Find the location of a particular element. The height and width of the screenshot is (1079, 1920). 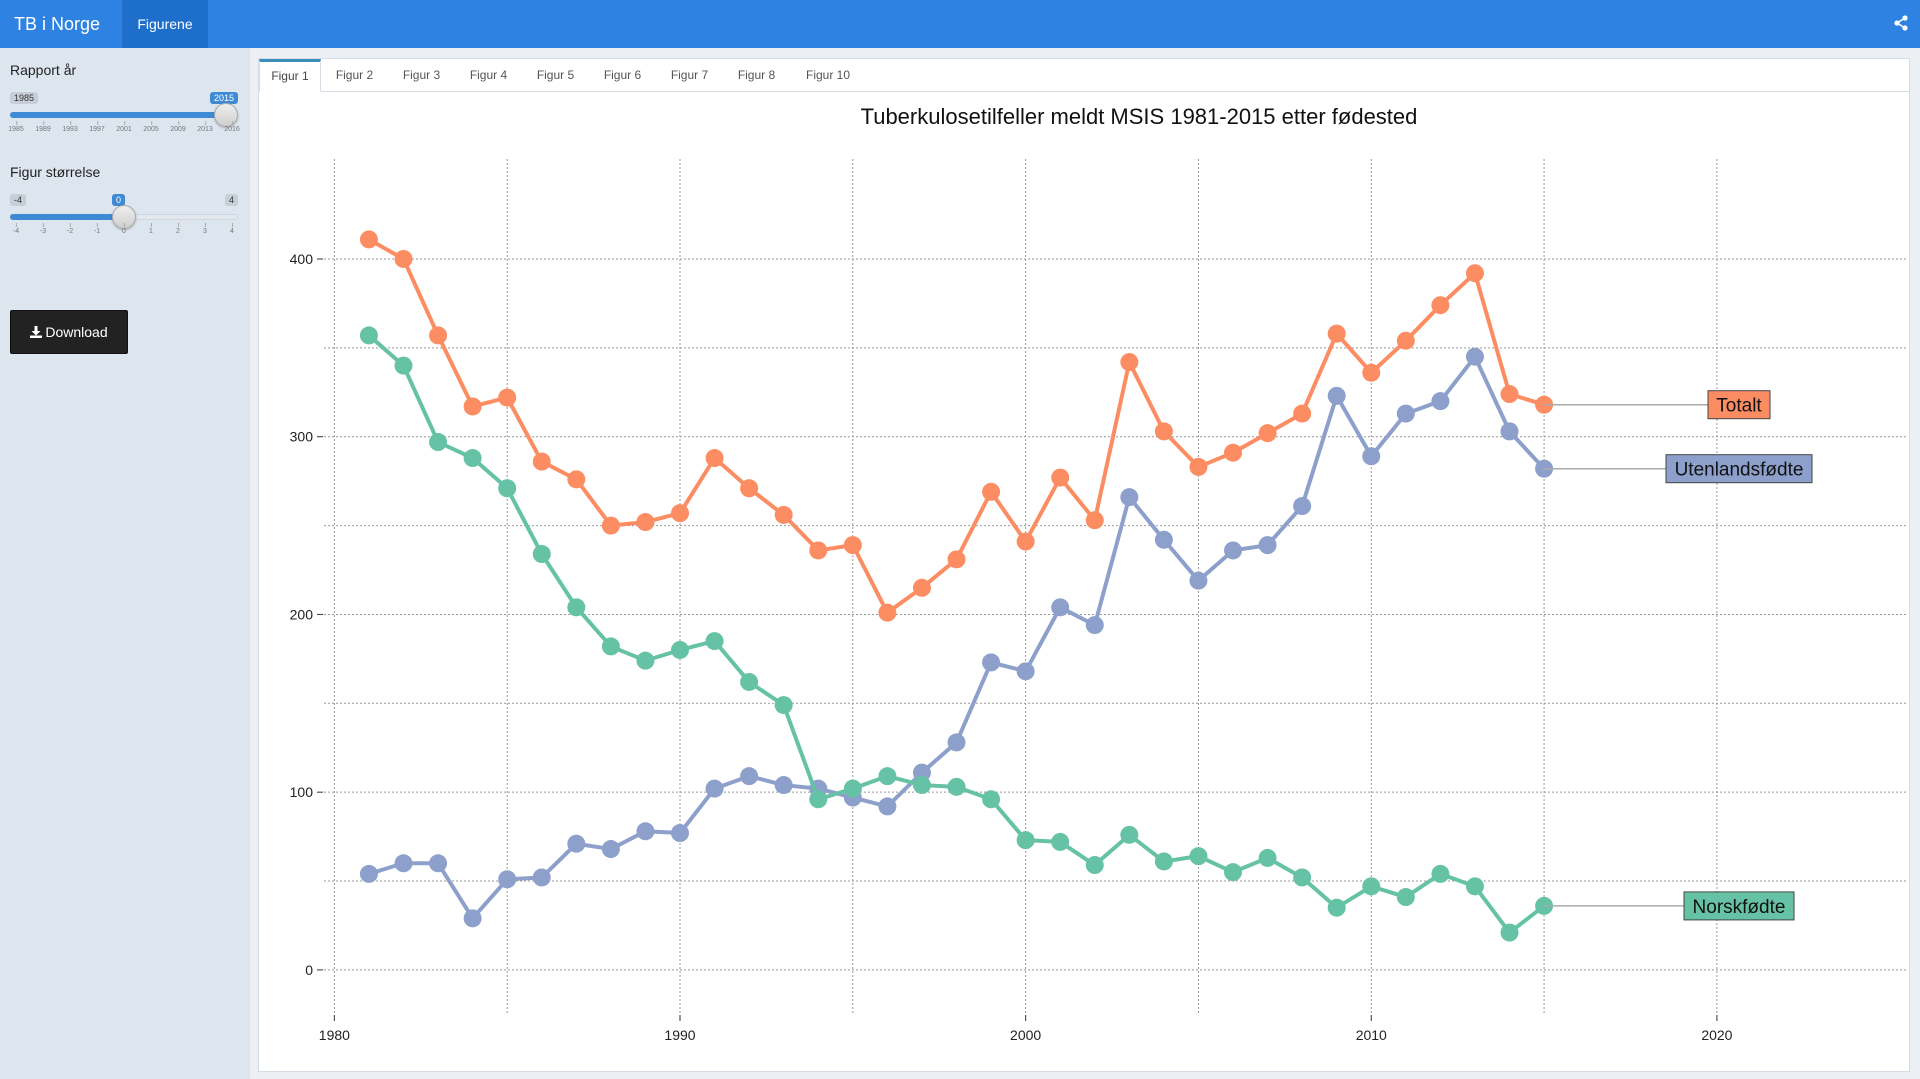

x-tick-label: 2010 is located at coordinates (1371, 1035).